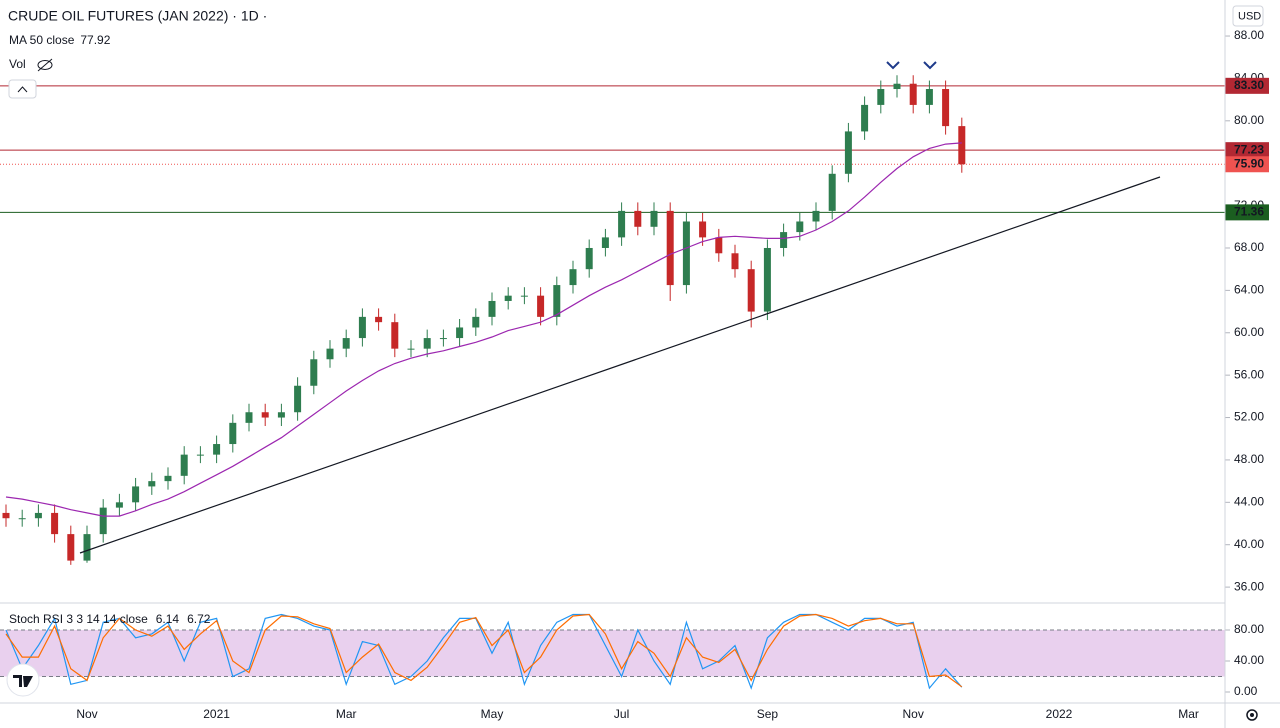 The height and width of the screenshot is (728, 1280). Describe the element at coordinates (768, 714) in the screenshot. I see `x-tick-label: Sep` at that location.